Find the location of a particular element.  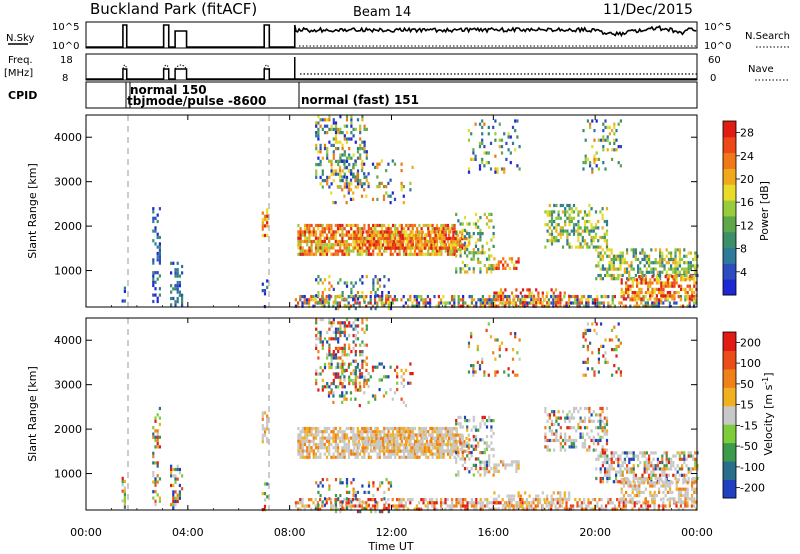

power-ylabel: Slant Range [km] is located at coordinates (32, 211).